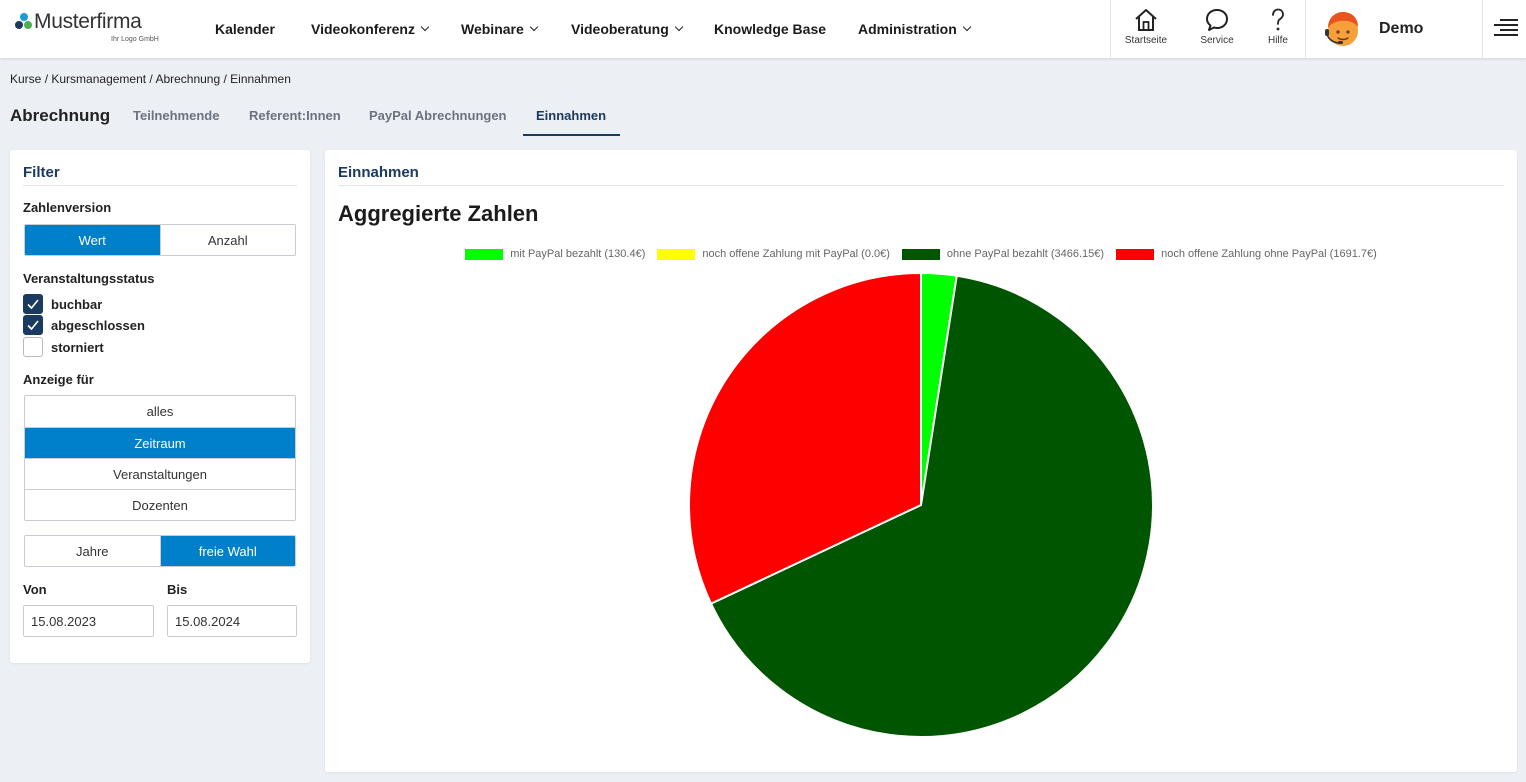  Describe the element at coordinates (232, 621) in the screenshot. I see `bis-date-input` at that location.